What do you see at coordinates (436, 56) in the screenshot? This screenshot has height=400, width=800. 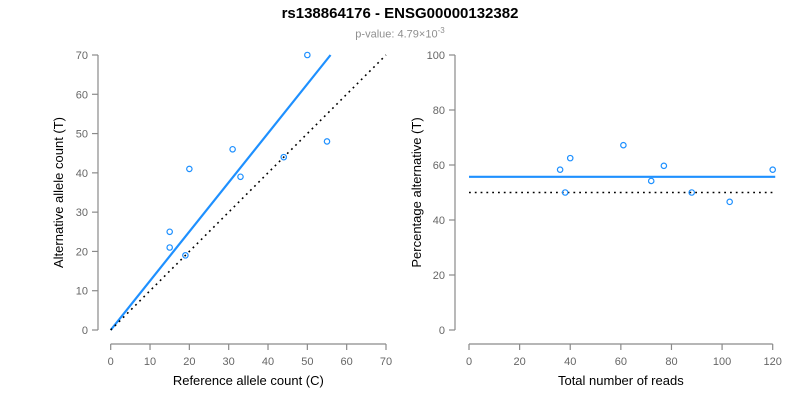 I see `y-tick-label: 100` at bounding box center [436, 56].